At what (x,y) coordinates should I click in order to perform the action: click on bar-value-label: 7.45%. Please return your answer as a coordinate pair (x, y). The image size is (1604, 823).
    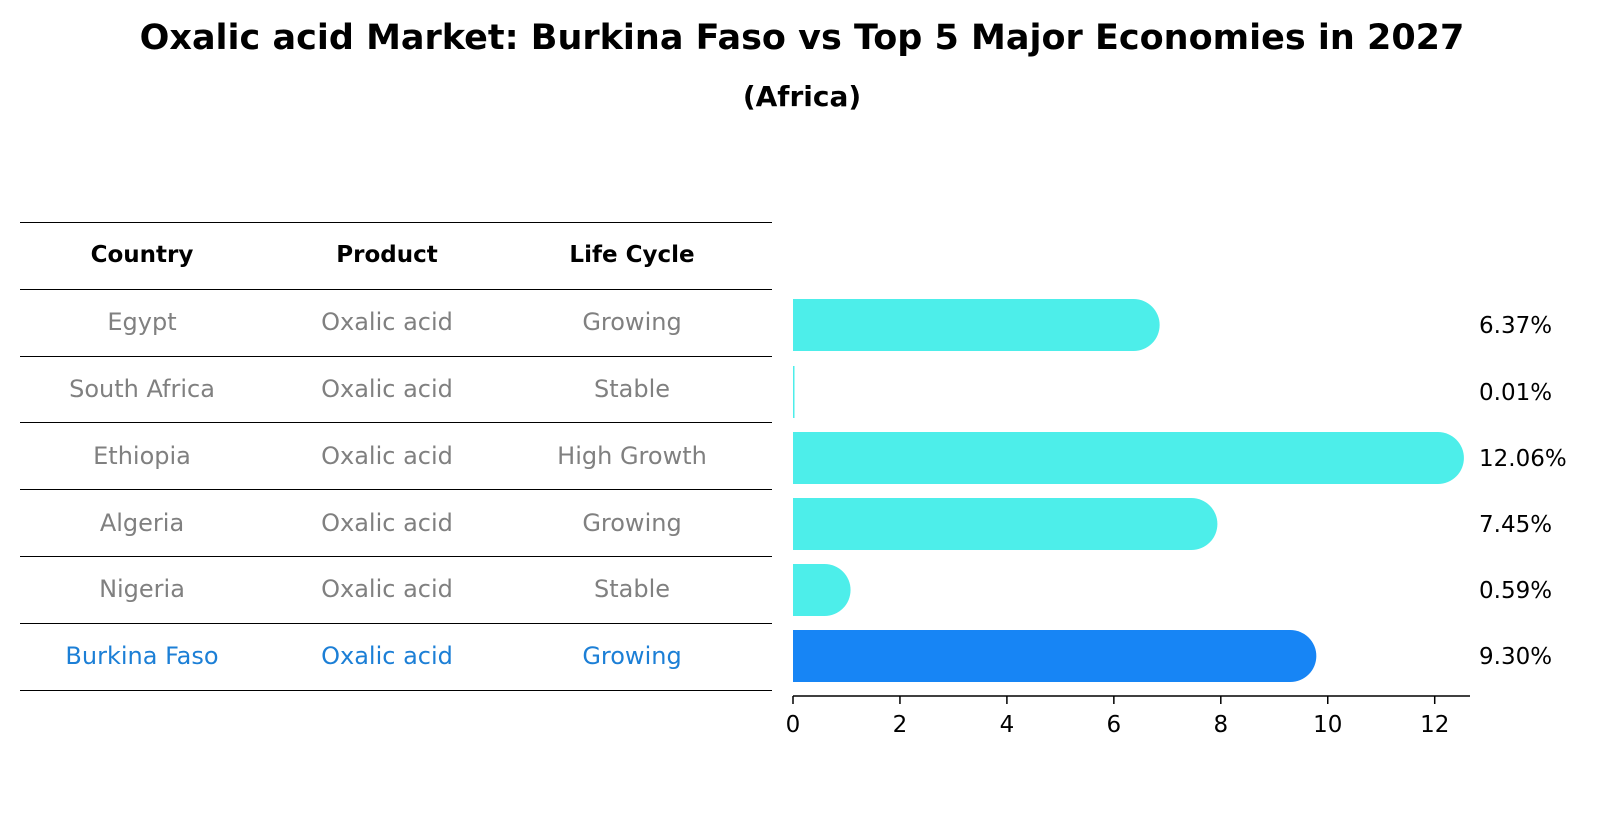
    Looking at the image, I should click on (1515, 525).